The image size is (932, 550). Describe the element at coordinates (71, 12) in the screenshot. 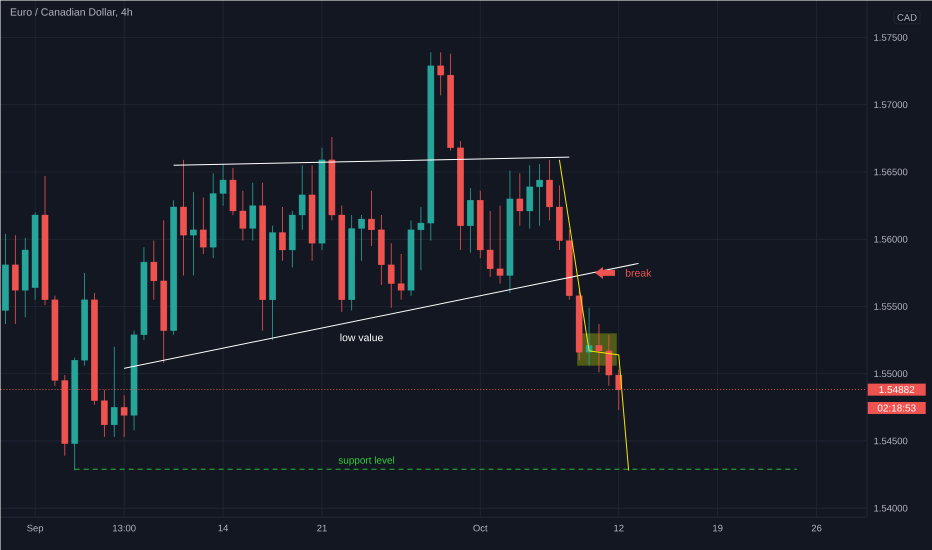

I see `text: Euro / Canadian Dollar, 4h` at that location.